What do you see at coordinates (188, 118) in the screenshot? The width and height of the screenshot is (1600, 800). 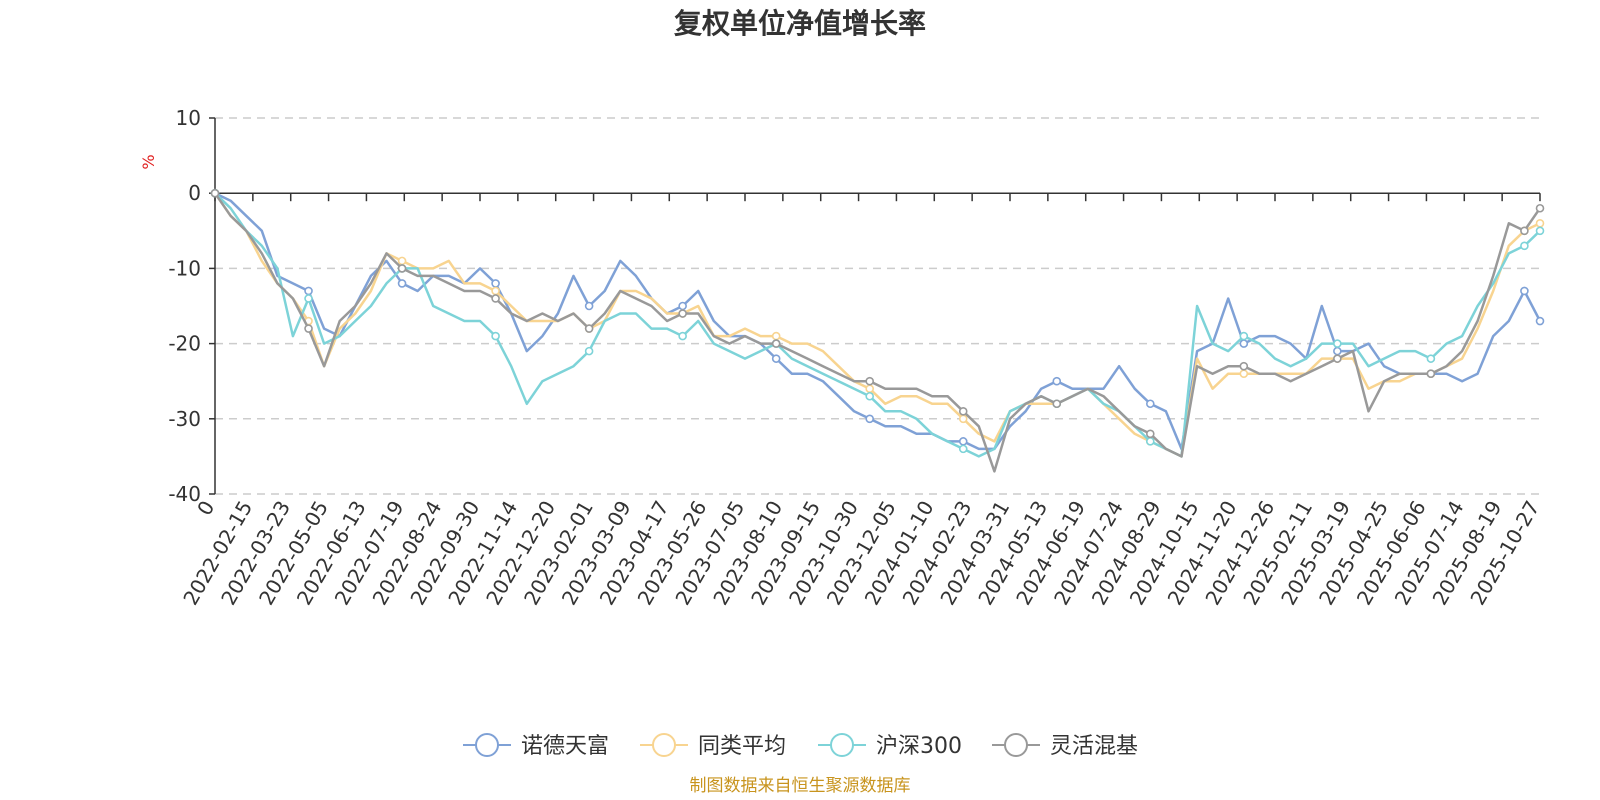 I see `y-tick-label: 10` at bounding box center [188, 118].